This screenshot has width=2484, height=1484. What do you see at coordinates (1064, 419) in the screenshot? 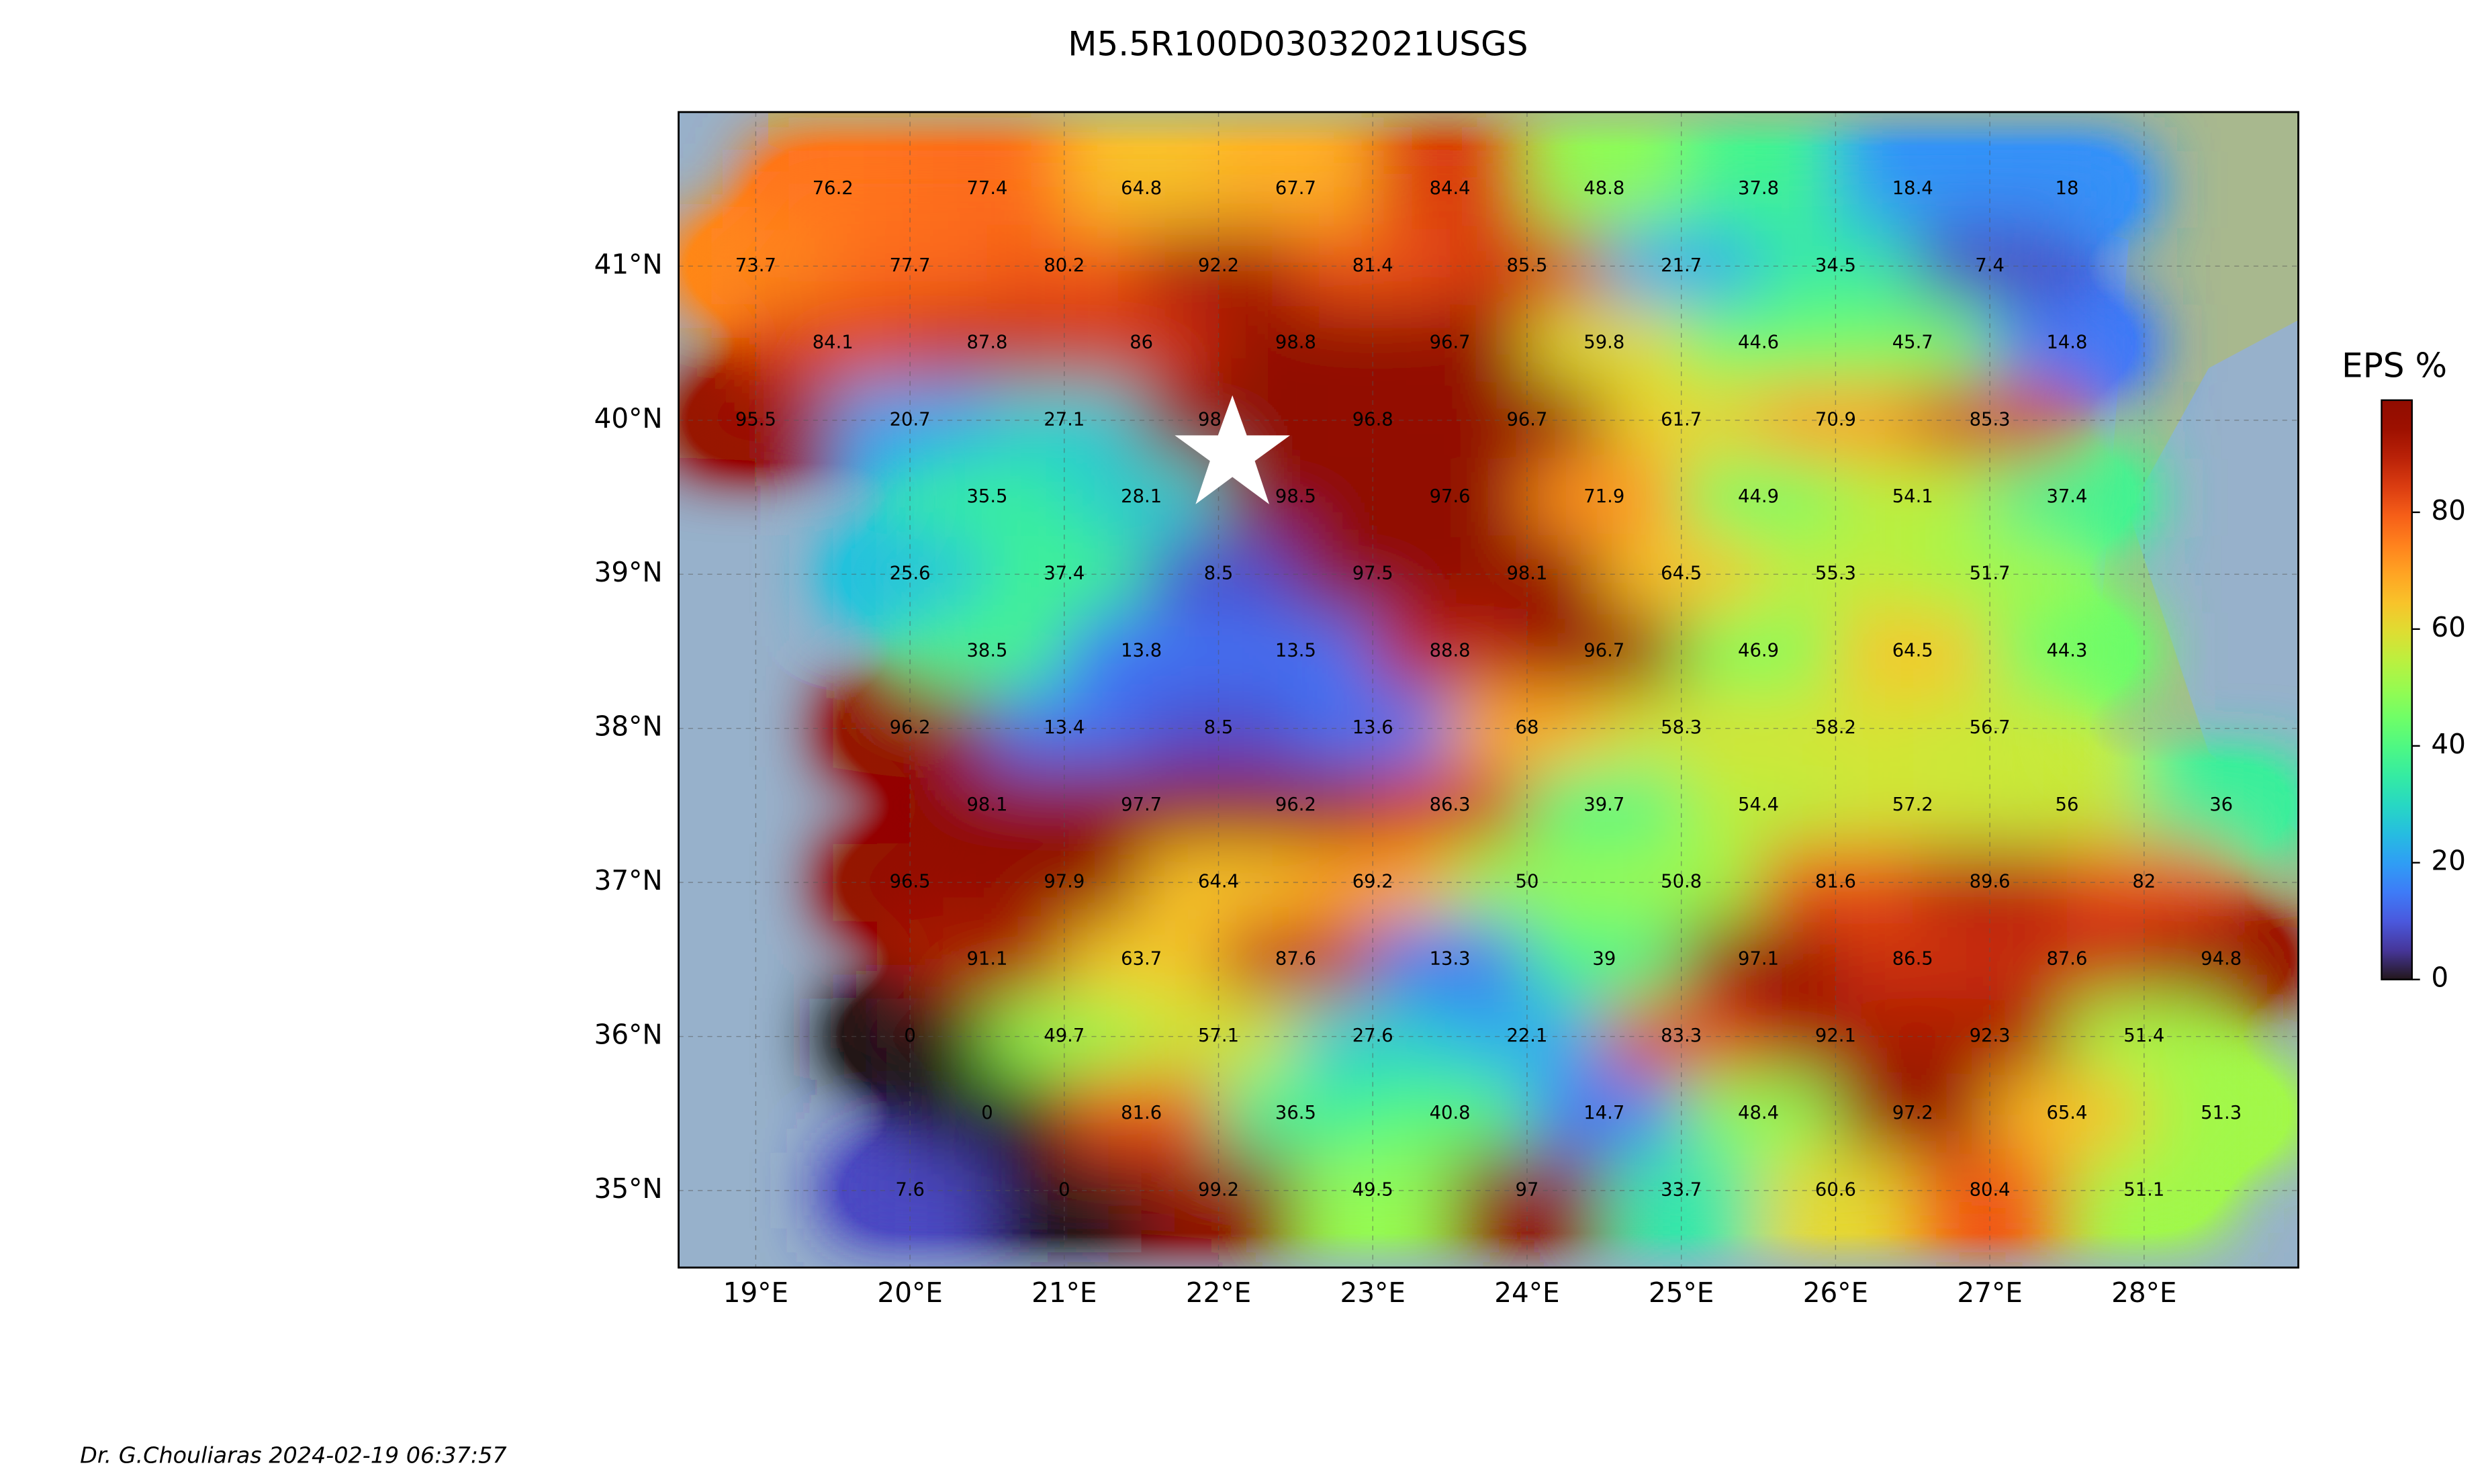
I see `point-label: 27.1` at bounding box center [1064, 419].